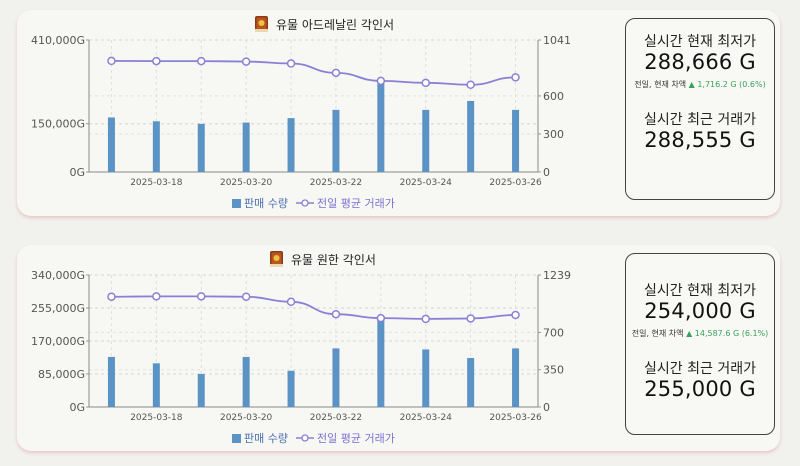 The height and width of the screenshot is (466, 800). Describe the element at coordinates (58, 40) in the screenshot. I see `left-axis-tick-label: 410,000G` at that location.